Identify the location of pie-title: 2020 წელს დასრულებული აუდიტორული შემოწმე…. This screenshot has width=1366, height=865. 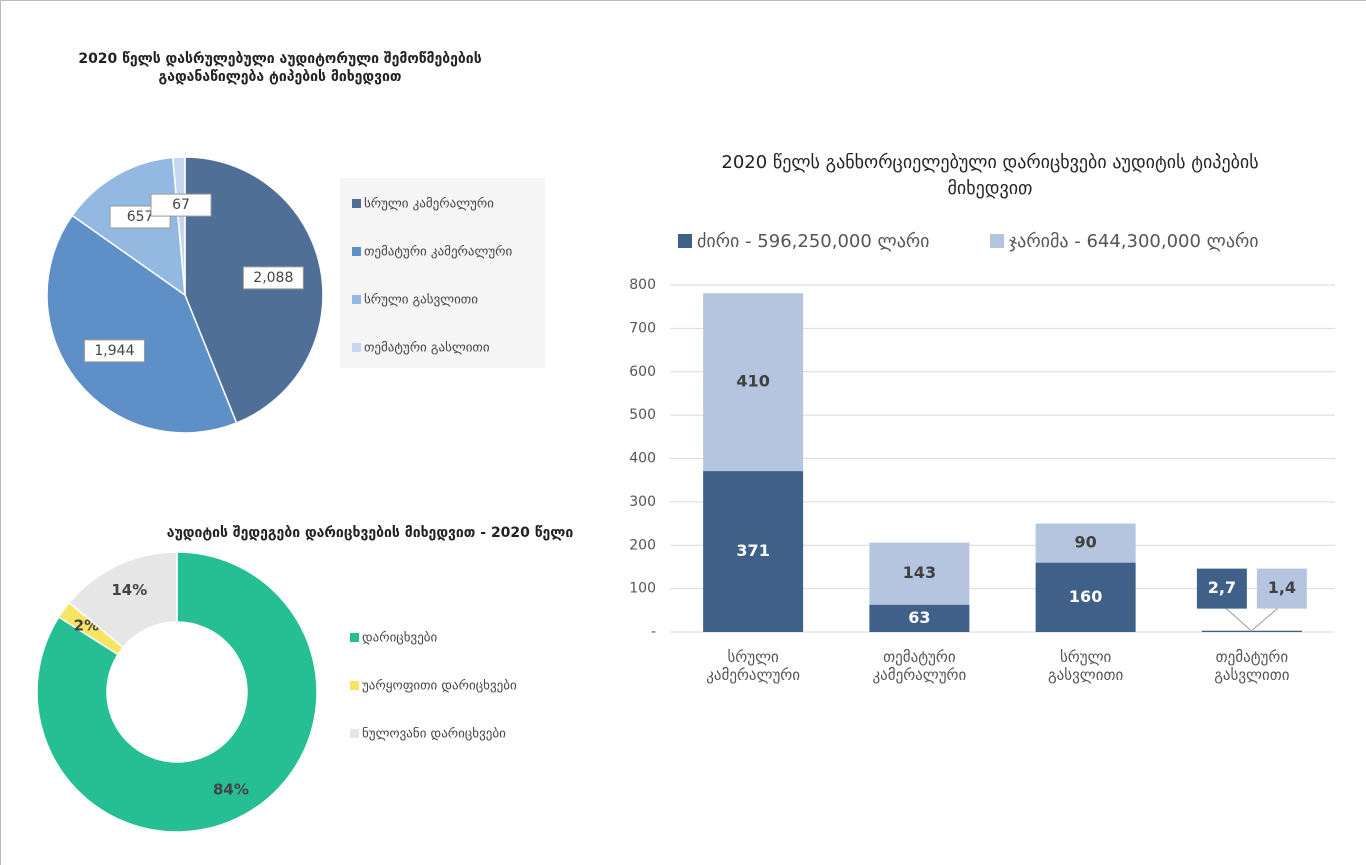
(280, 68).